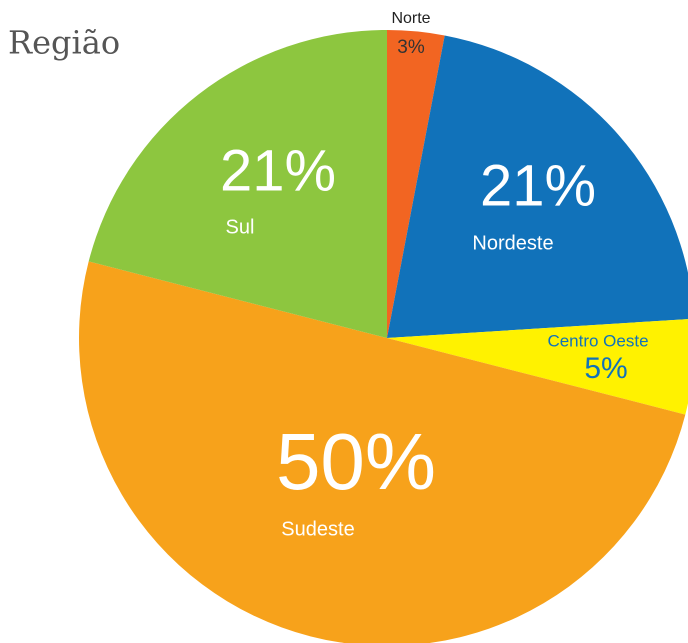 This screenshot has height=643, width=688. Describe the element at coordinates (410, 18) in the screenshot. I see `slice-label: Norte` at that location.